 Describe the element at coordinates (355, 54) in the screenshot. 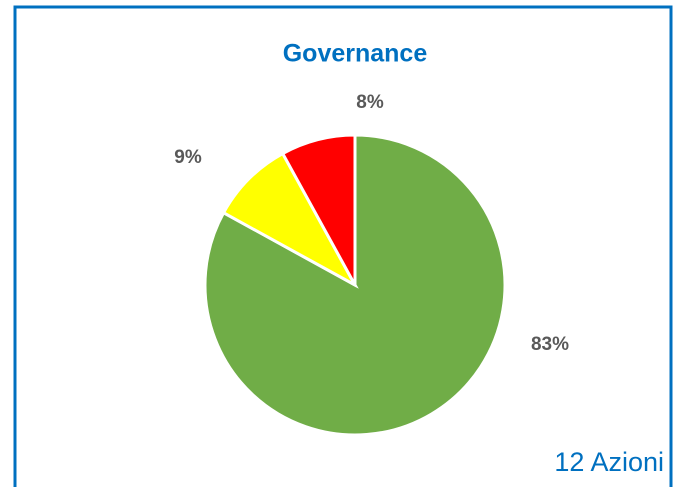

I see `chart-title: Governance` at that location.